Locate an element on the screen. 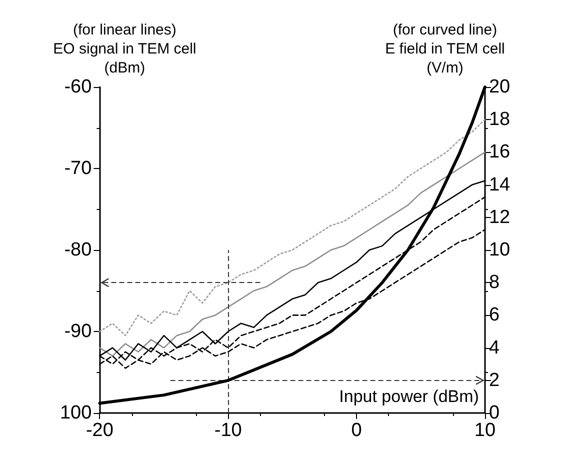 This screenshot has width=588, height=450. y2-tick-label: 6 is located at coordinates (494, 315).